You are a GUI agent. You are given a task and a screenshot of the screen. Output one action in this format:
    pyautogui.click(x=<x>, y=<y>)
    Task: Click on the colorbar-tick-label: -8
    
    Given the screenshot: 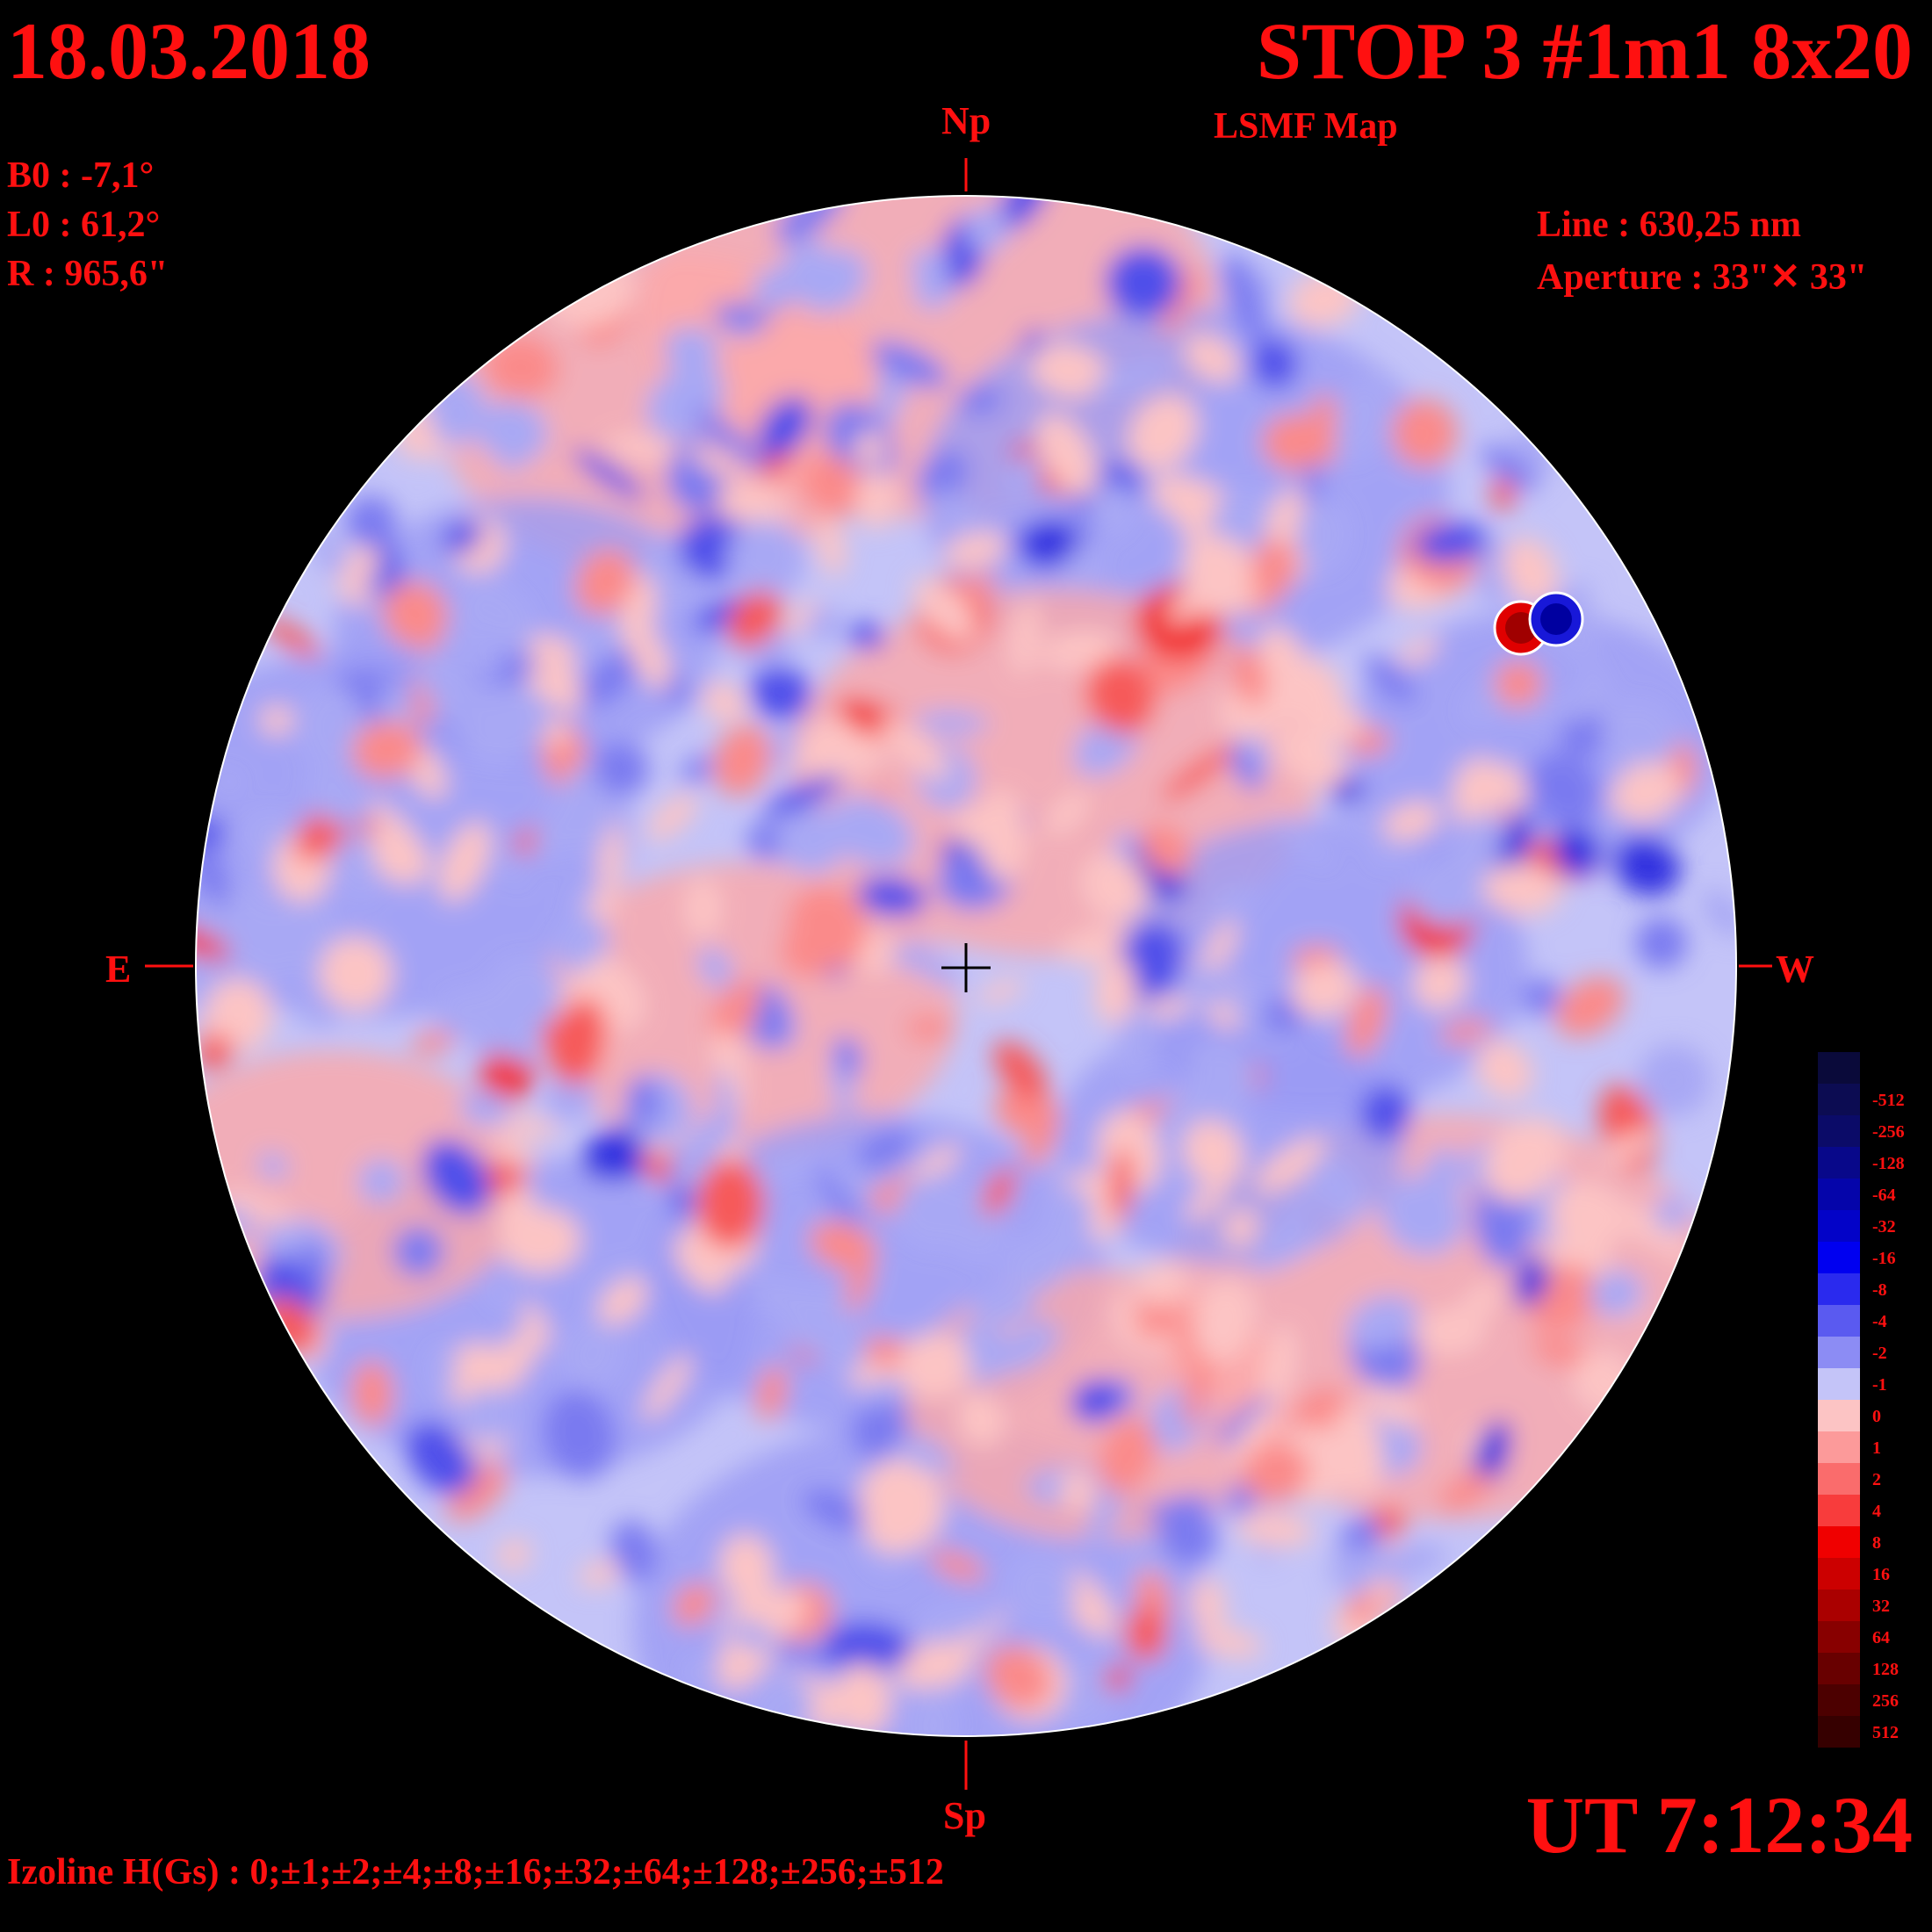 What is the action you would take?
    pyautogui.click(x=1880, y=1290)
    